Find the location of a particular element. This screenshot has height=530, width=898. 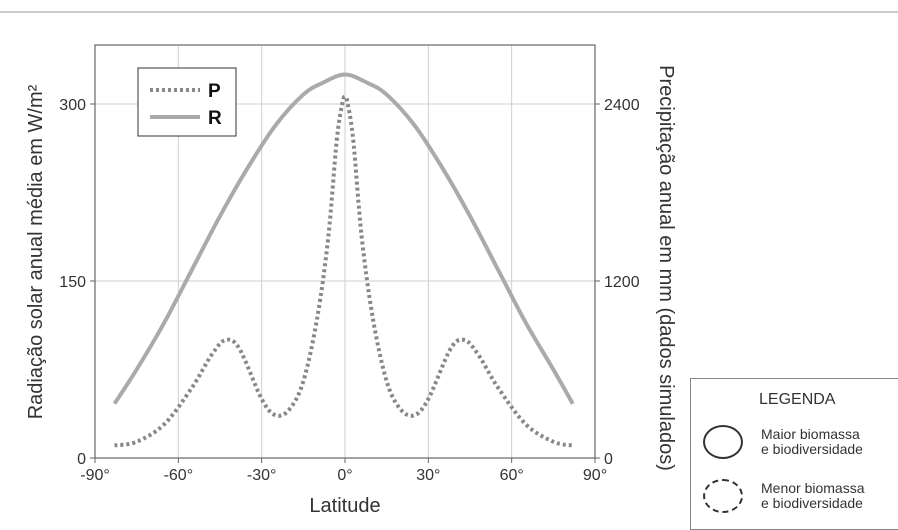

x-tick-label: -90° is located at coordinates (95, 475).